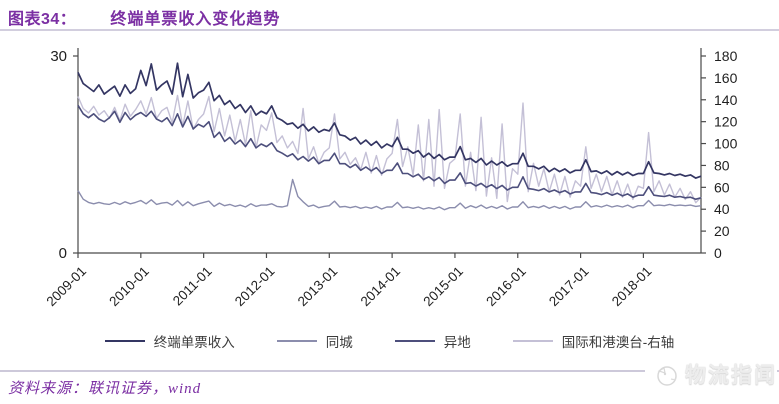  What do you see at coordinates (726, 78) in the screenshot?
I see `y-axis-right-label: 160` at bounding box center [726, 78].